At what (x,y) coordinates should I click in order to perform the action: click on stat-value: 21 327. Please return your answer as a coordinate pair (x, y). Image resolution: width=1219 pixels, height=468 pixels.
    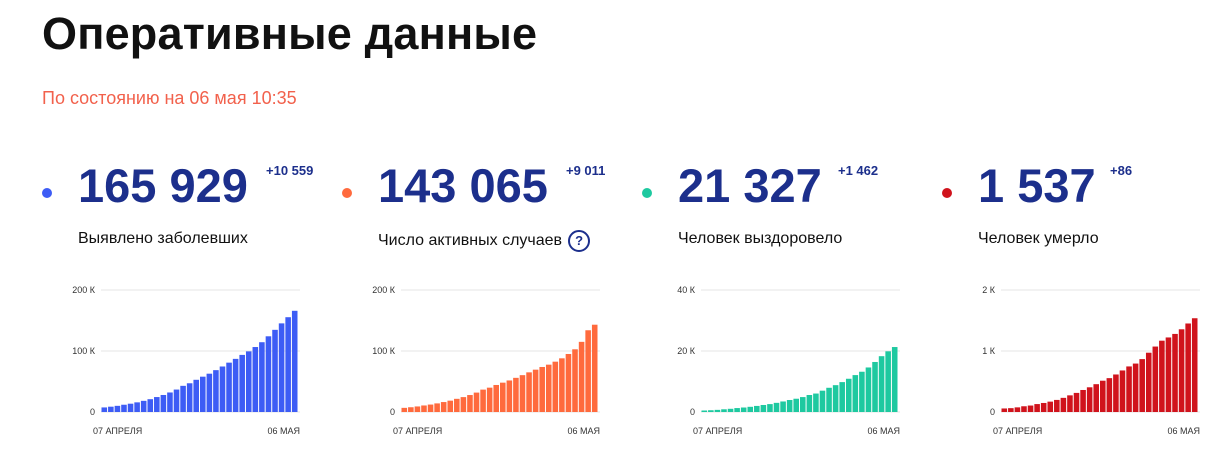
    Looking at the image, I should click on (750, 185).